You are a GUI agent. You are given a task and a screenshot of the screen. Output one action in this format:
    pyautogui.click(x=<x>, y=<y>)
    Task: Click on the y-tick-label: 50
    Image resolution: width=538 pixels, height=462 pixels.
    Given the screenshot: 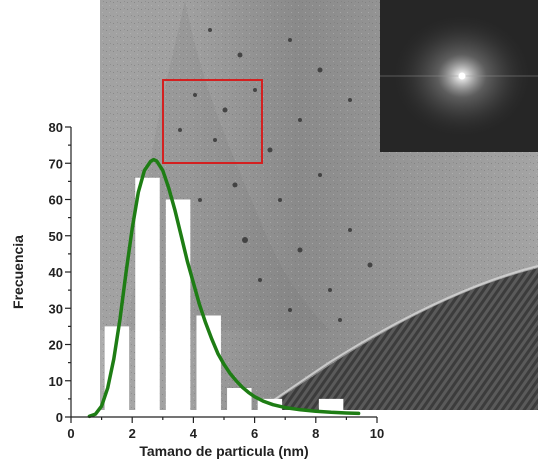 What is the action you would take?
    pyautogui.click(x=56, y=236)
    